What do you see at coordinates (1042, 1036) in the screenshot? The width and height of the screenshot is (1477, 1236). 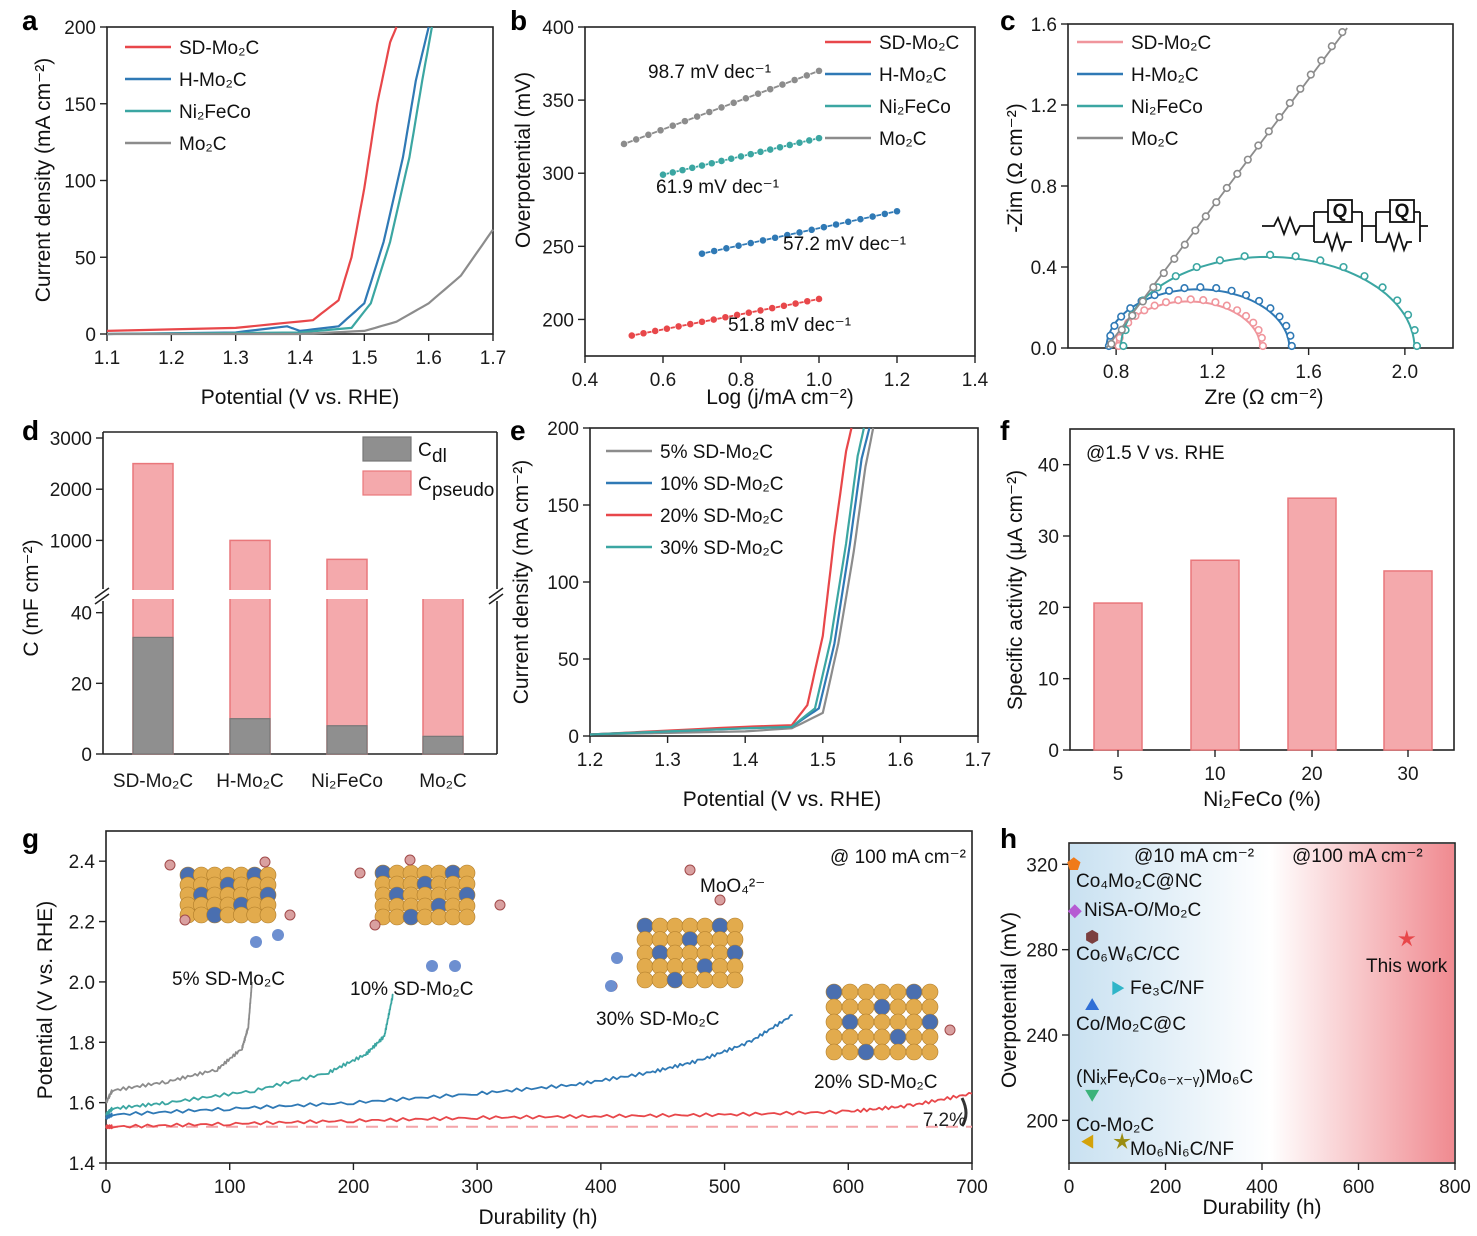 I see `panel-h-ytick-label: 240` at bounding box center [1042, 1036].